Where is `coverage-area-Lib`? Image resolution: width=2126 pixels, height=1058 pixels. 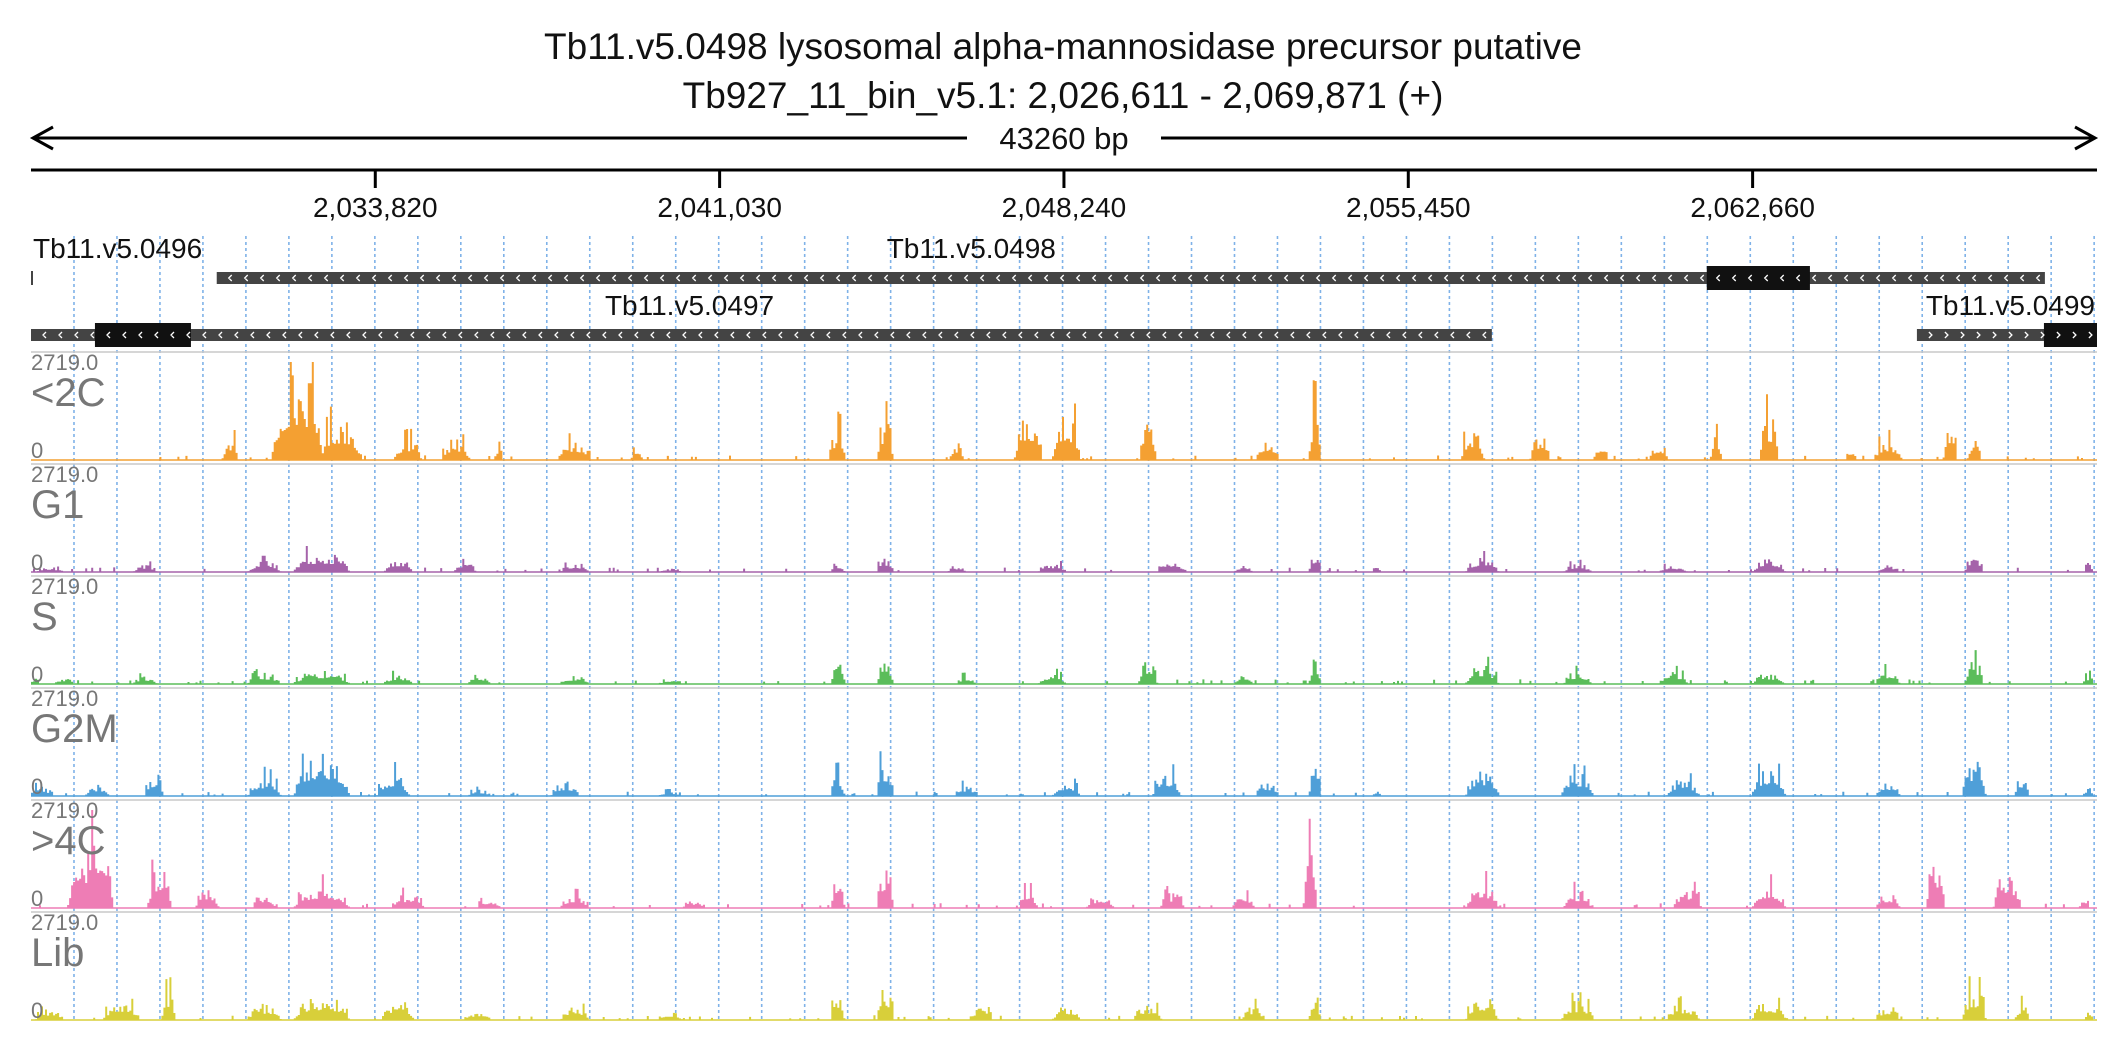
coverage-area-Lib is located at coordinates (1064, 998).